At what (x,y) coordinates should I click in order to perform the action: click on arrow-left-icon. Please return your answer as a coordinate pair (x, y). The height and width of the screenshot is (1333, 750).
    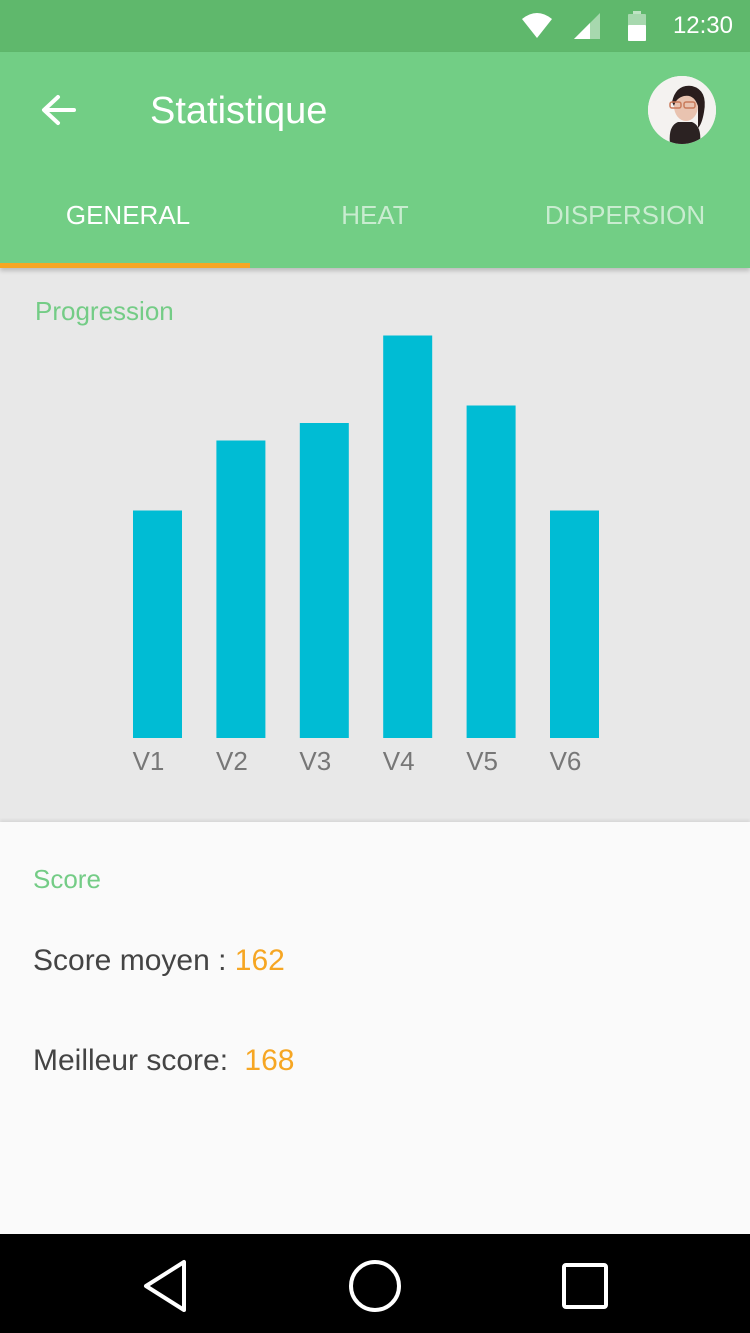
    Looking at the image, I should click on (59, 110).